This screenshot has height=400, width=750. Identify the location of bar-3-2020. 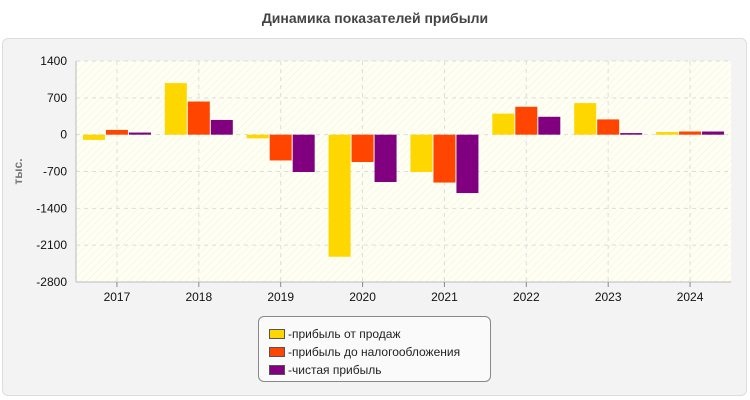
(385, 158).